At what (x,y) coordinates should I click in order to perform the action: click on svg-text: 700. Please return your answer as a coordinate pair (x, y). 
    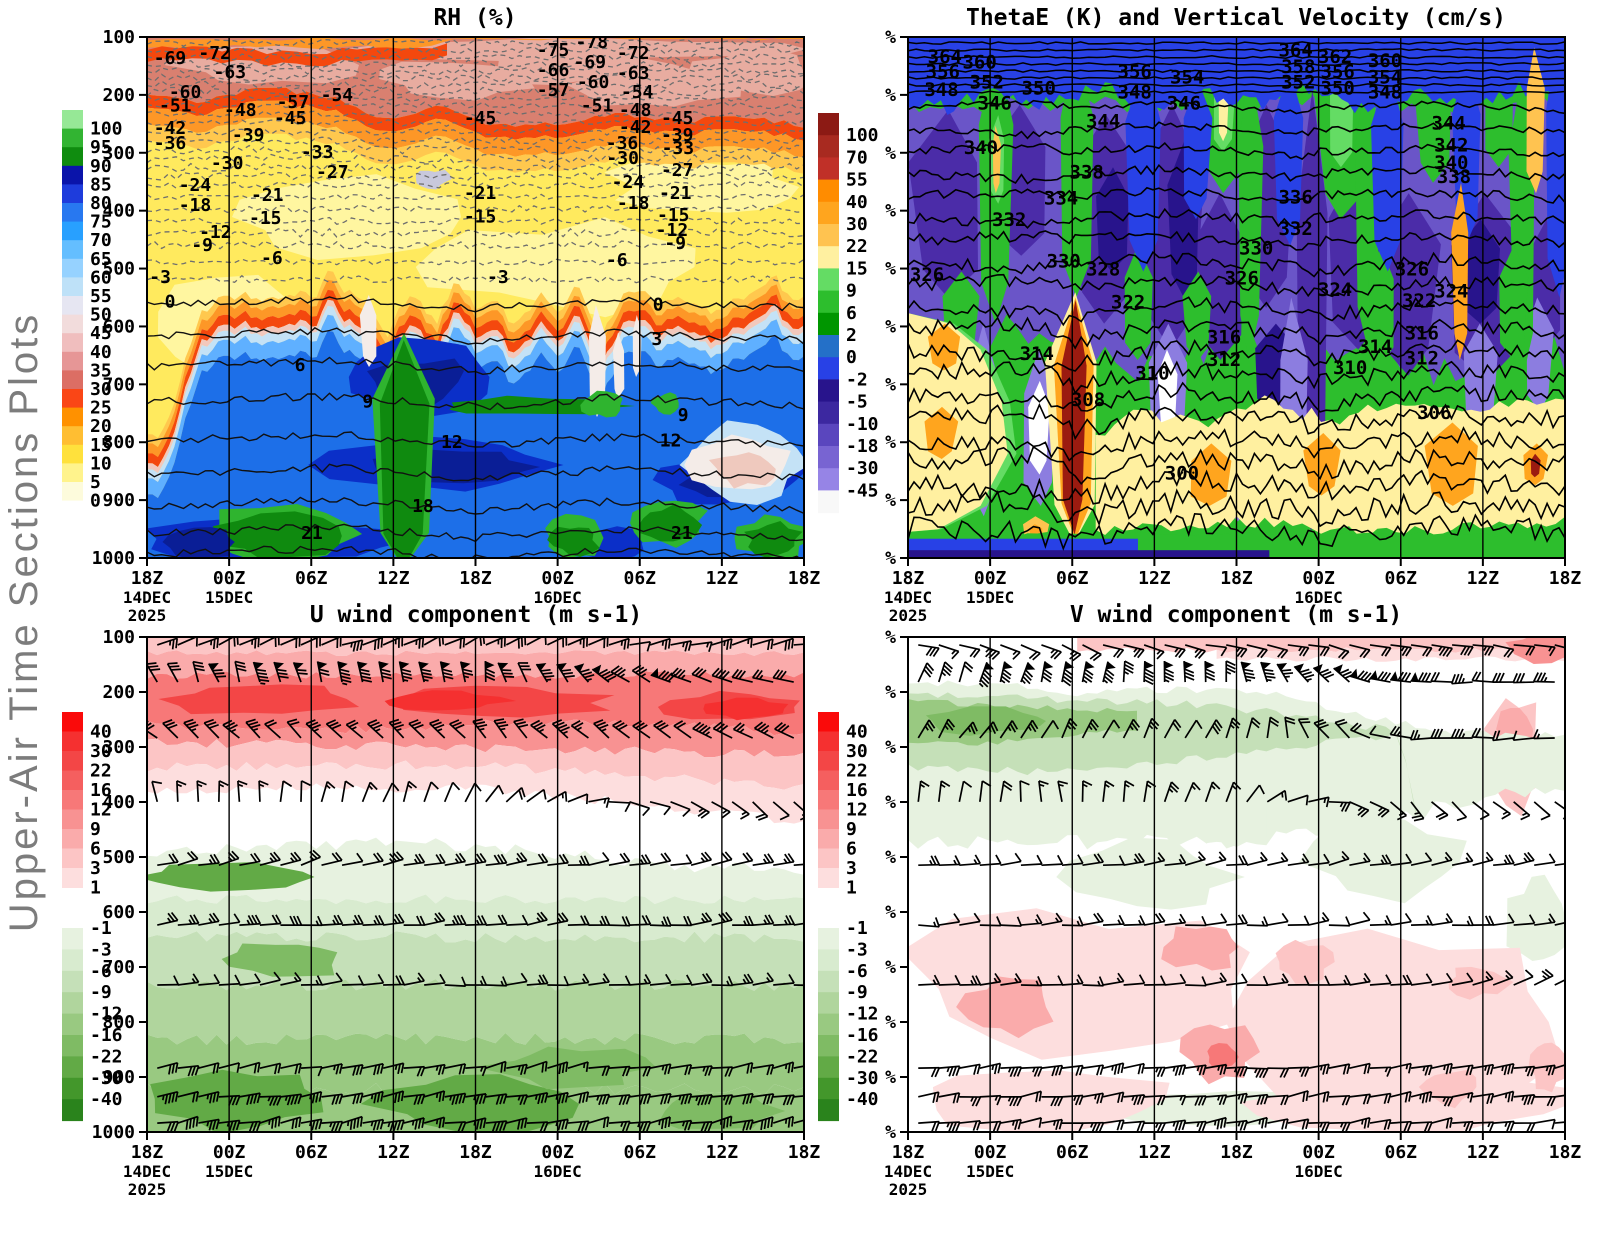
    Looking at the image, I should click on (118, 384).